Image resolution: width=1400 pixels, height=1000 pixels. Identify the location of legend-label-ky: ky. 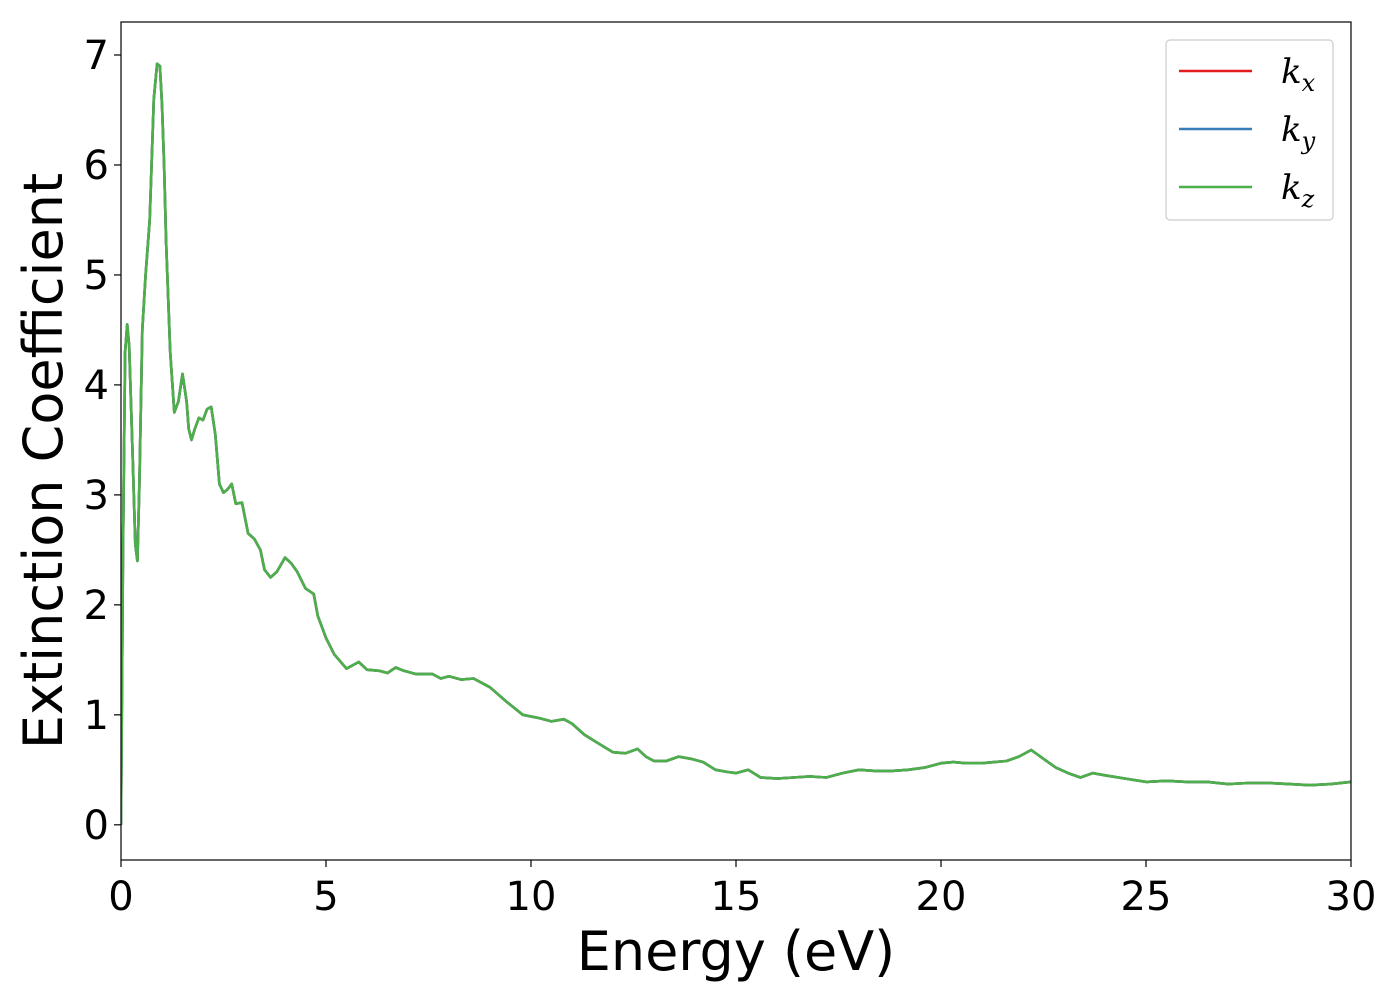
(1298, 132).